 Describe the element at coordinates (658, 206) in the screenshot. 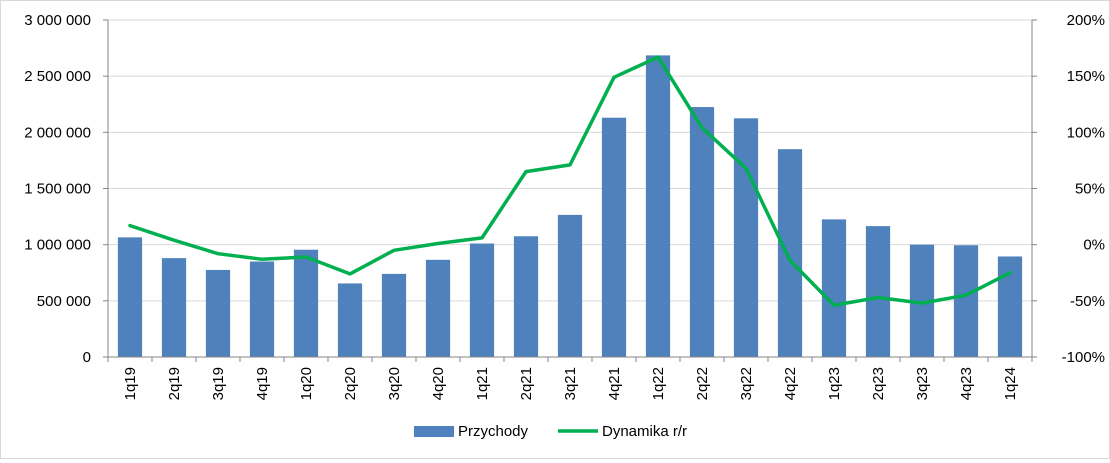

I see `bar-1q22` at that location.